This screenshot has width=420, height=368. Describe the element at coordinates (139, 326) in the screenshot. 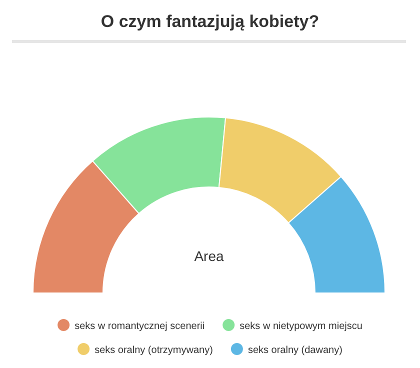

I see `legend-label: seks w romantycznej scenerii` at that location.